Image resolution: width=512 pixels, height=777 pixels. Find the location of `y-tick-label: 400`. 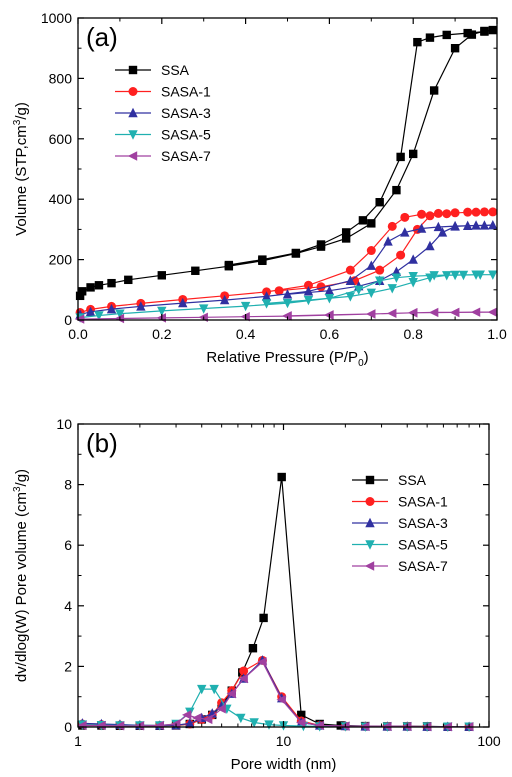

y-tick-label: 400 is located at coordinates (61, 199).